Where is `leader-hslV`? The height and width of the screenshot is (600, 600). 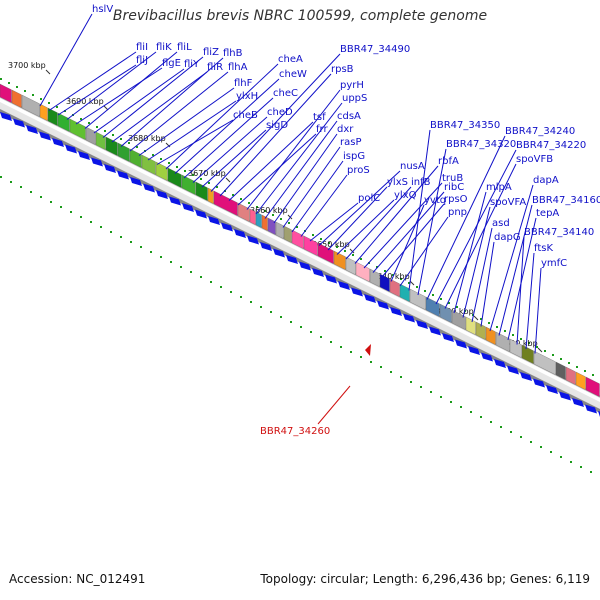
leader-hslV is located at coordinates (66, 60).